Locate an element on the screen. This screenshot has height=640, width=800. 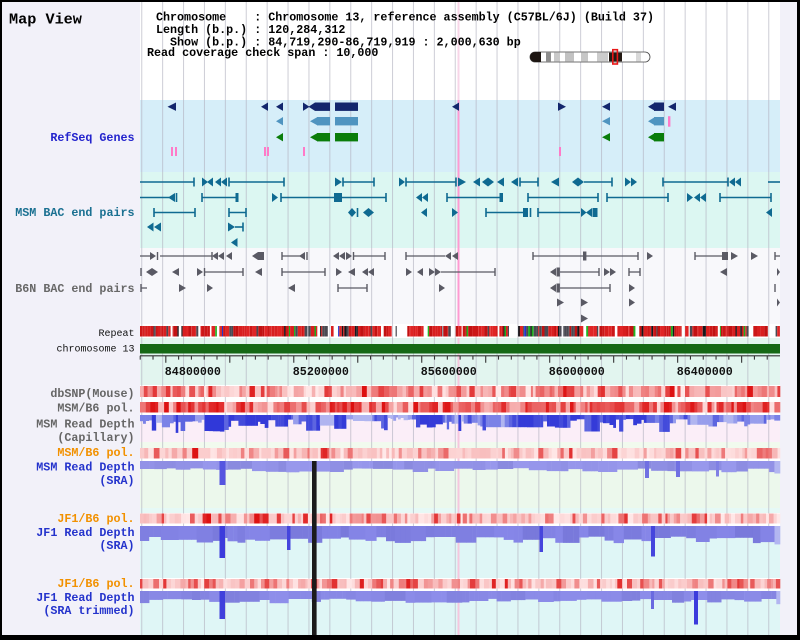
svg-text: (SRA trimmed) is located at coordinates (88, 611).